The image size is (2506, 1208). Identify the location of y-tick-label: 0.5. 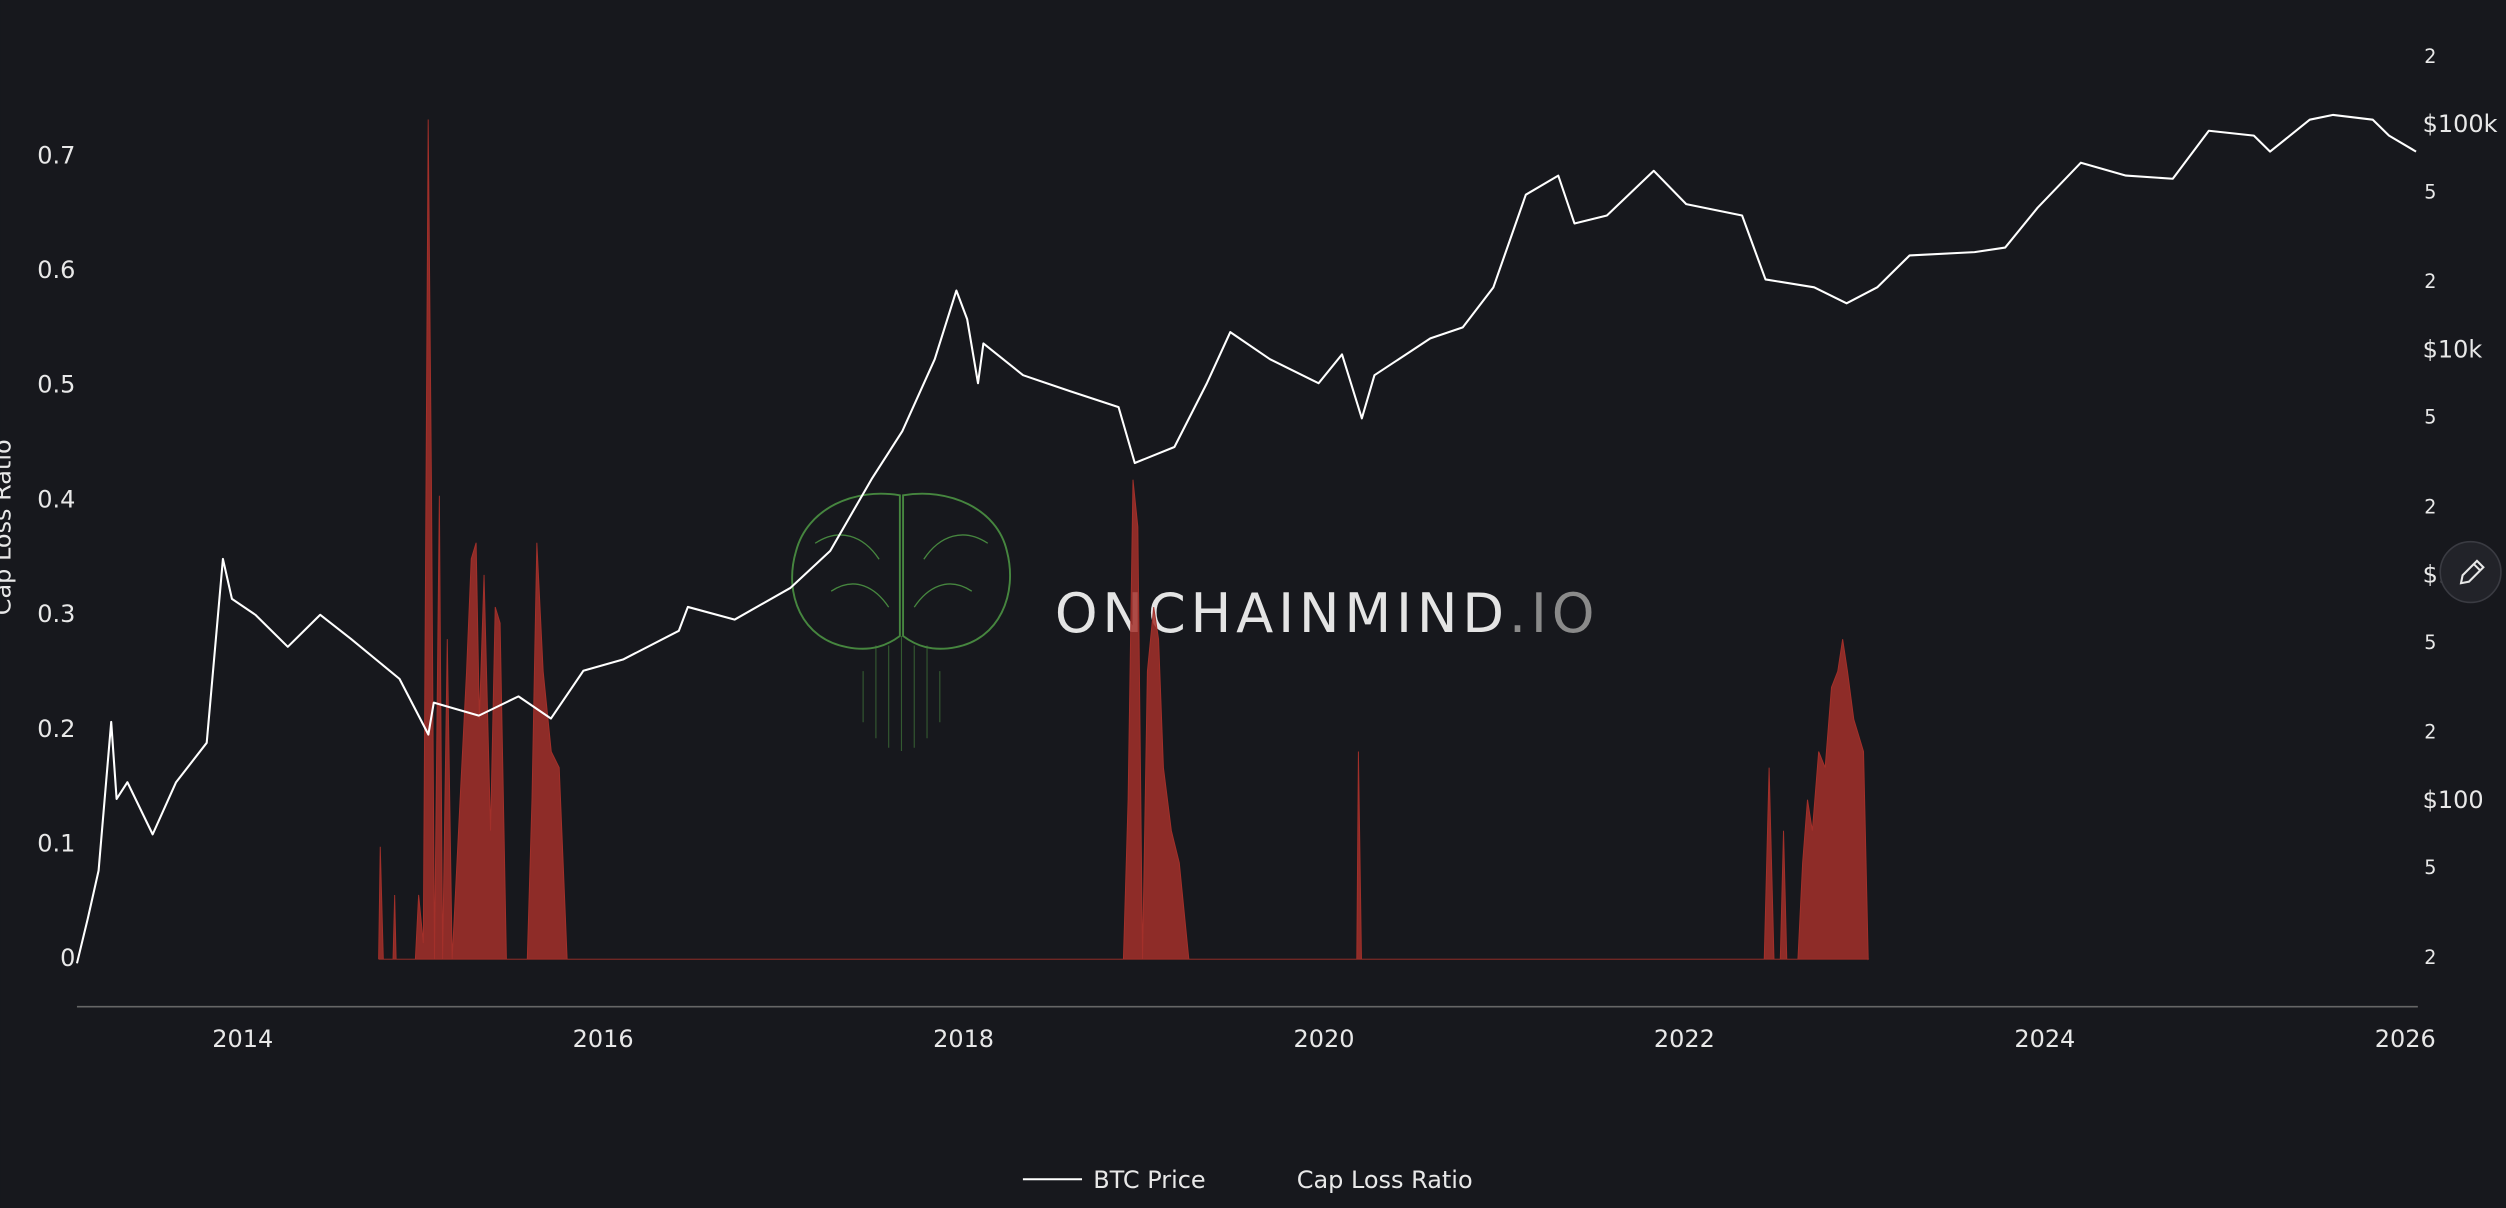
(56, 385).